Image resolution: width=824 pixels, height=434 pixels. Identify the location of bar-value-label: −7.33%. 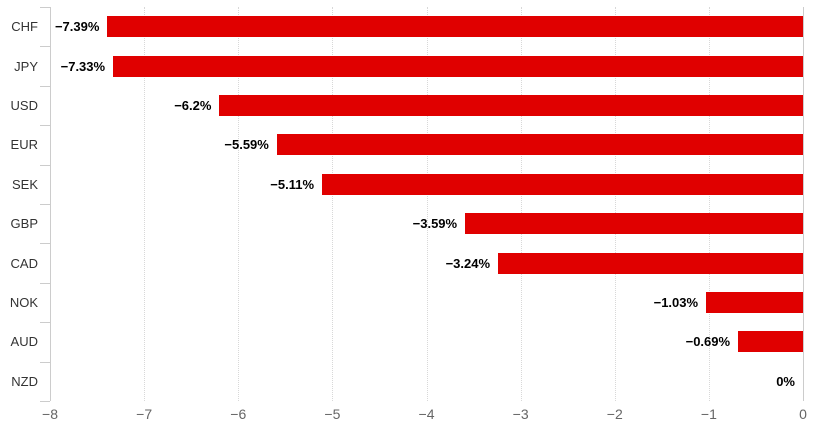
(83, 66).